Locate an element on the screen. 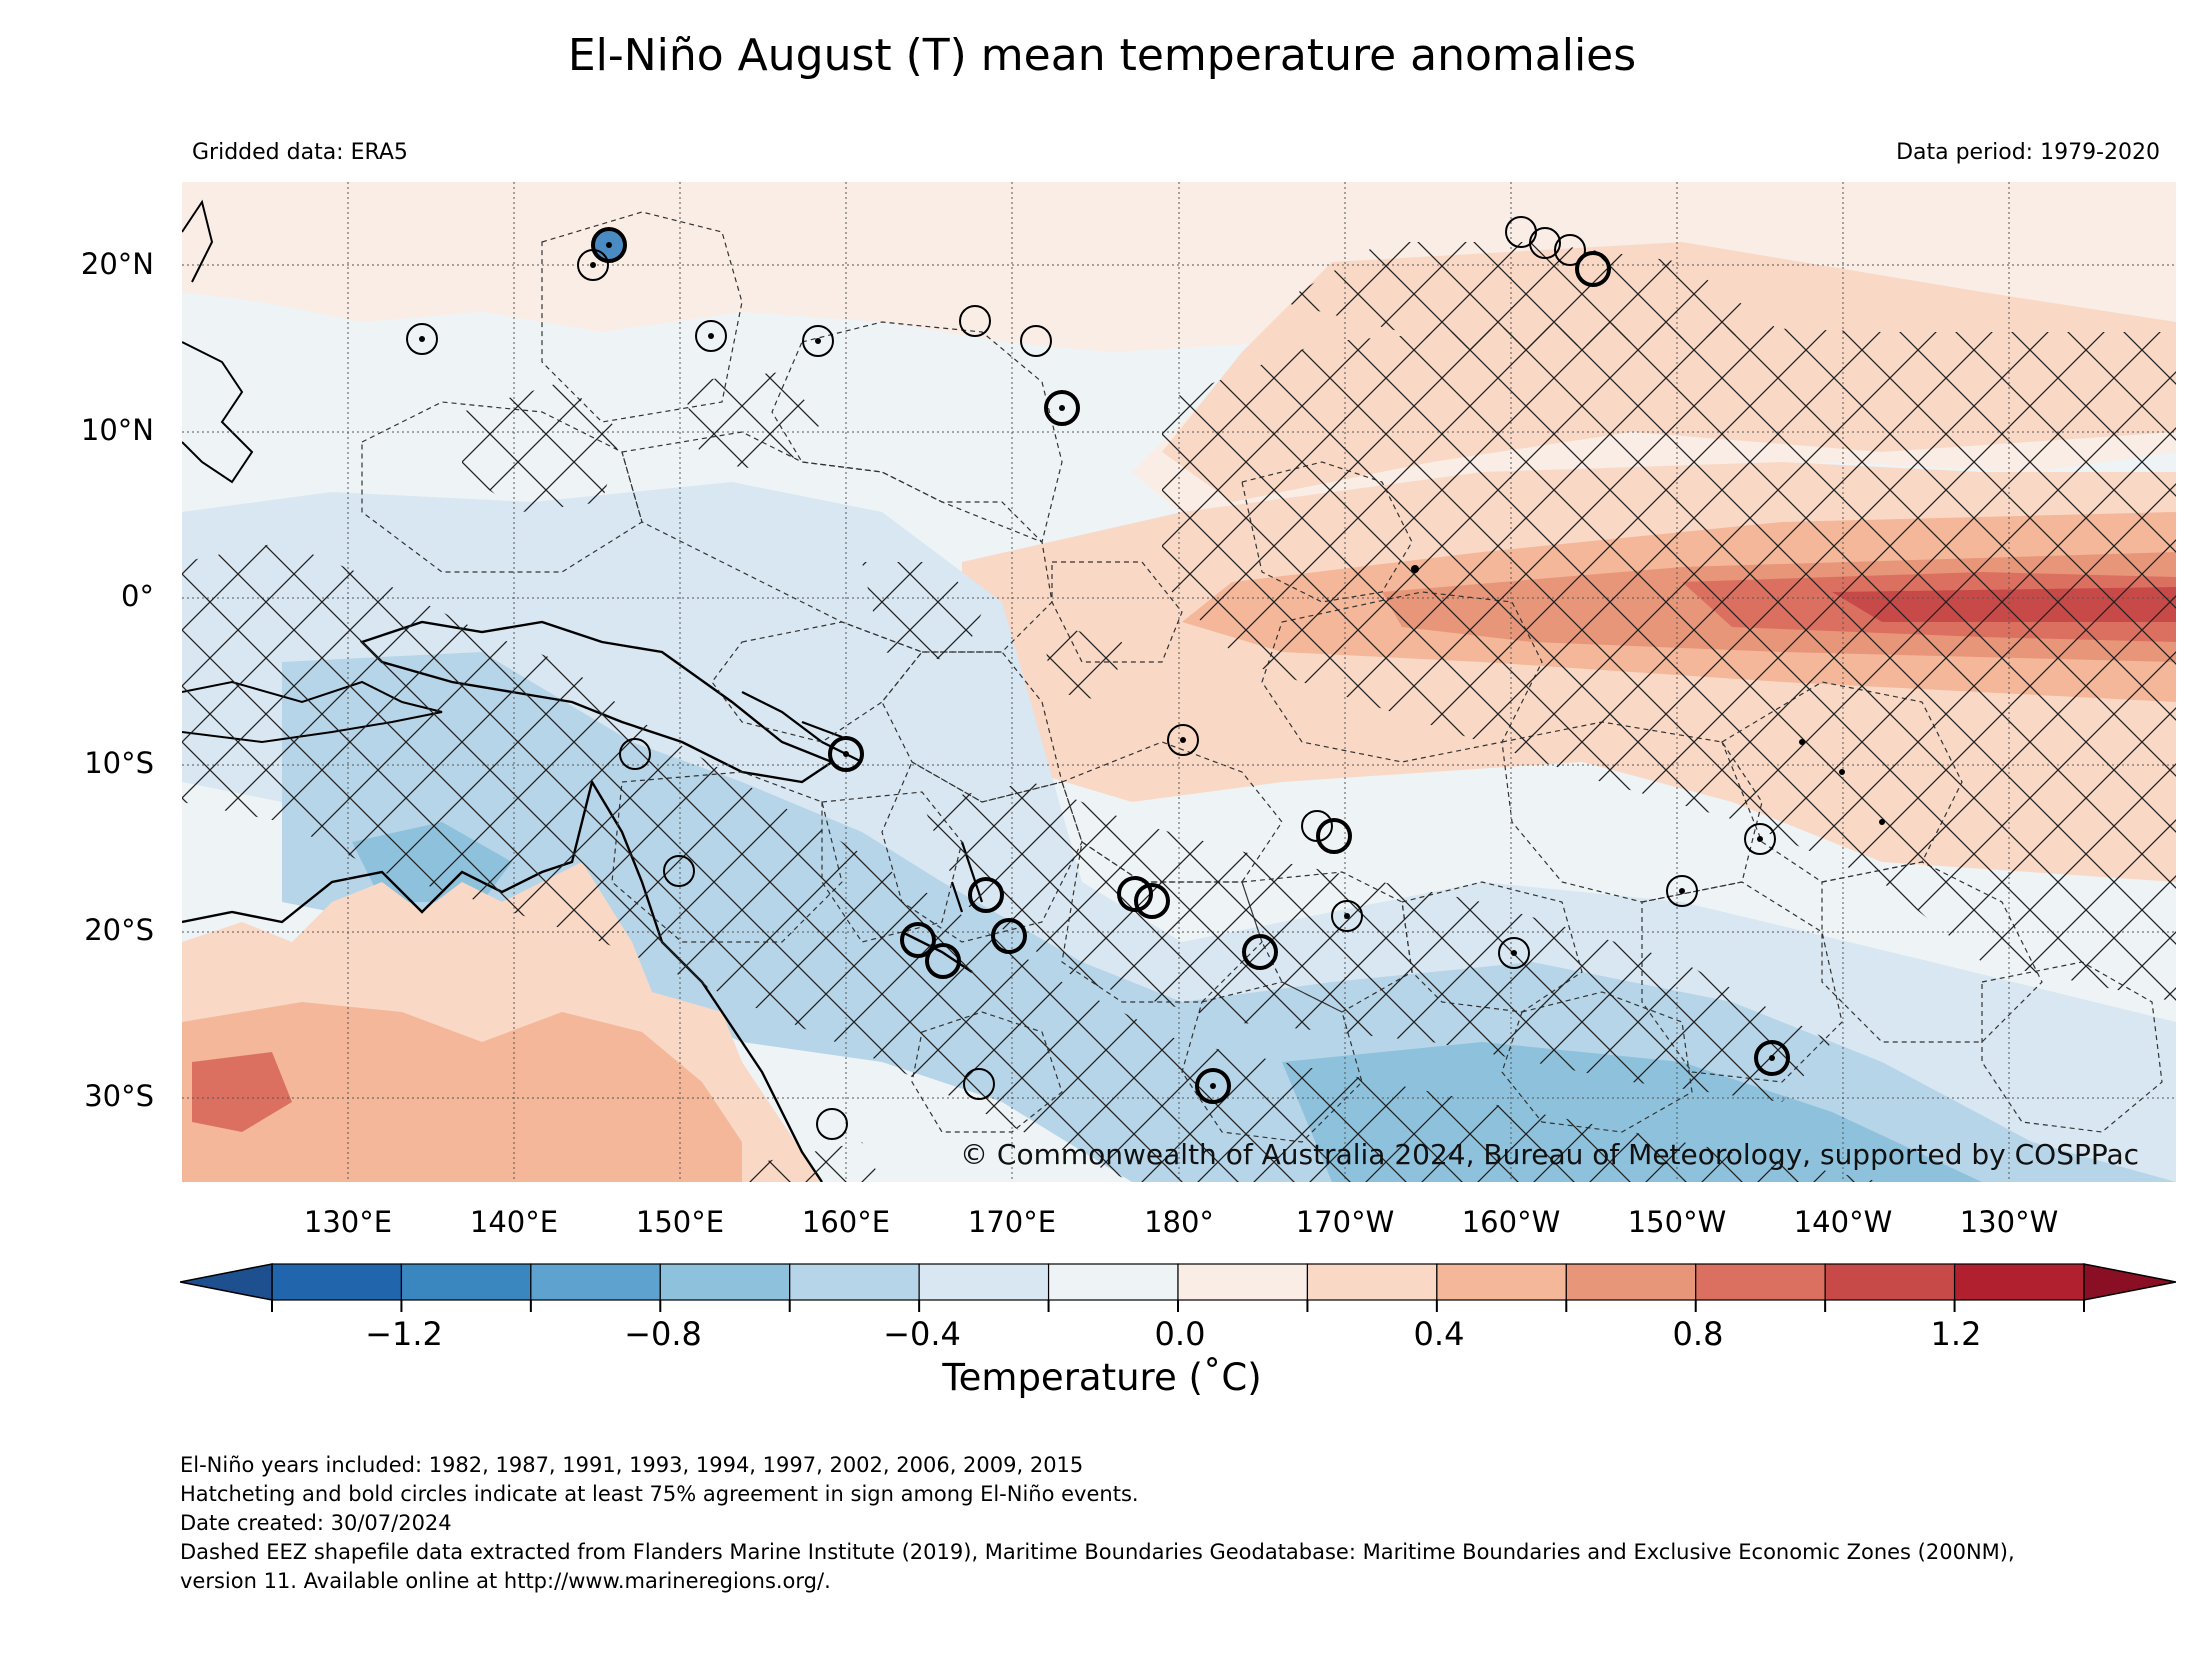 This screenshot has width=2204, height=1659. colorbar-tick-label: 0.4 is located at coordinates (1439, 1334).